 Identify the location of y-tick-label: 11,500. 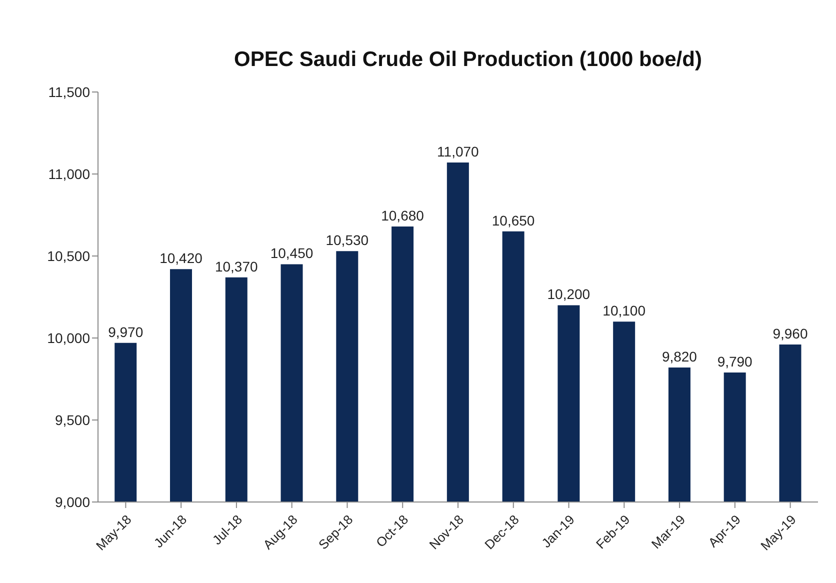
(69, 92).